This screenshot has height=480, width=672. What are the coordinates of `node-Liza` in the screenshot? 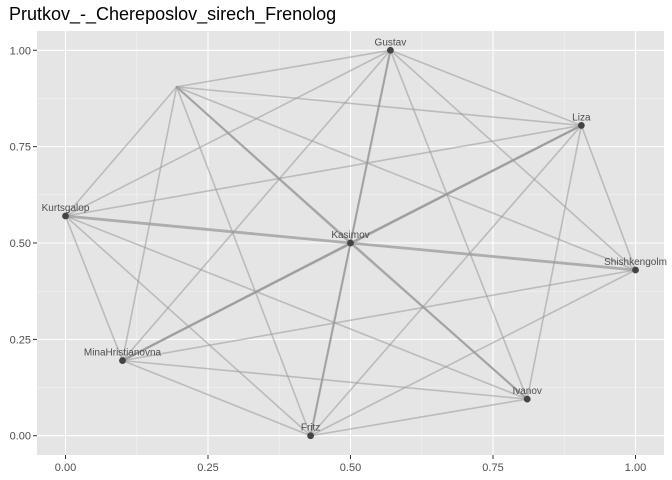 It's located at (581, 125).